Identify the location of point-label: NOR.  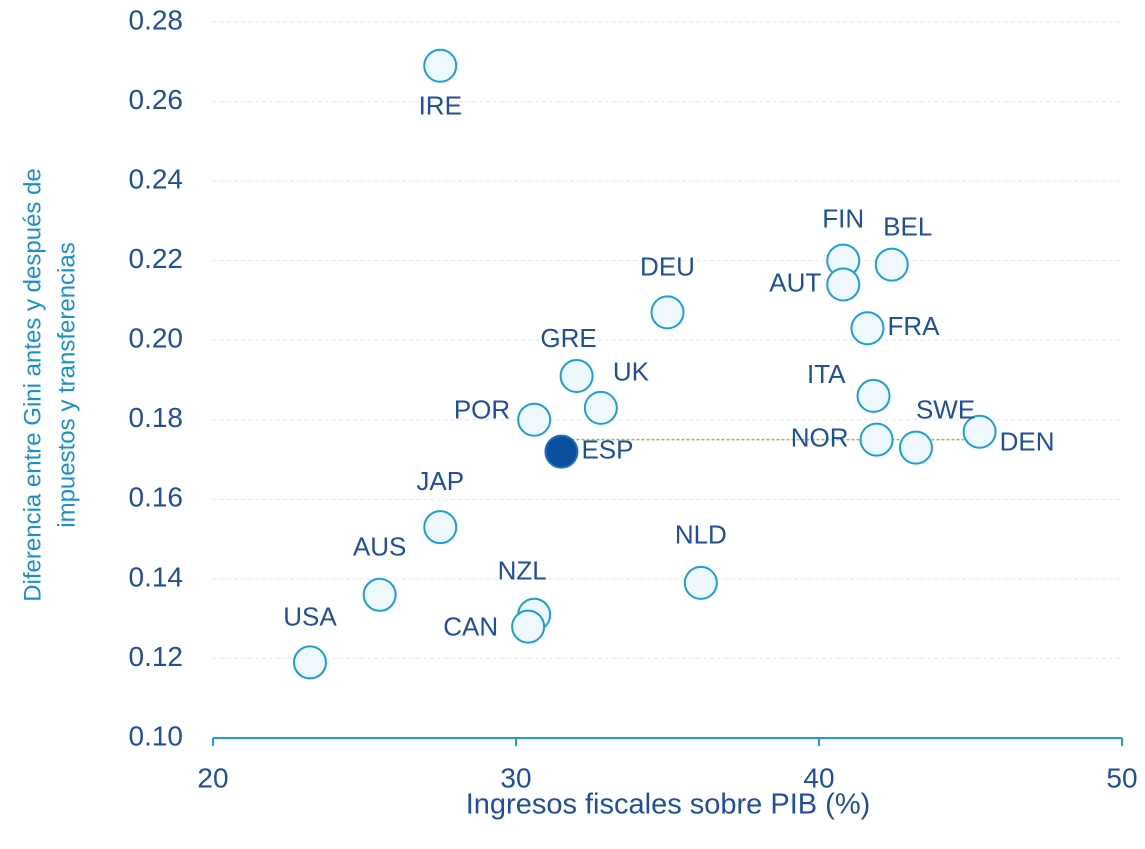
(820, 438).